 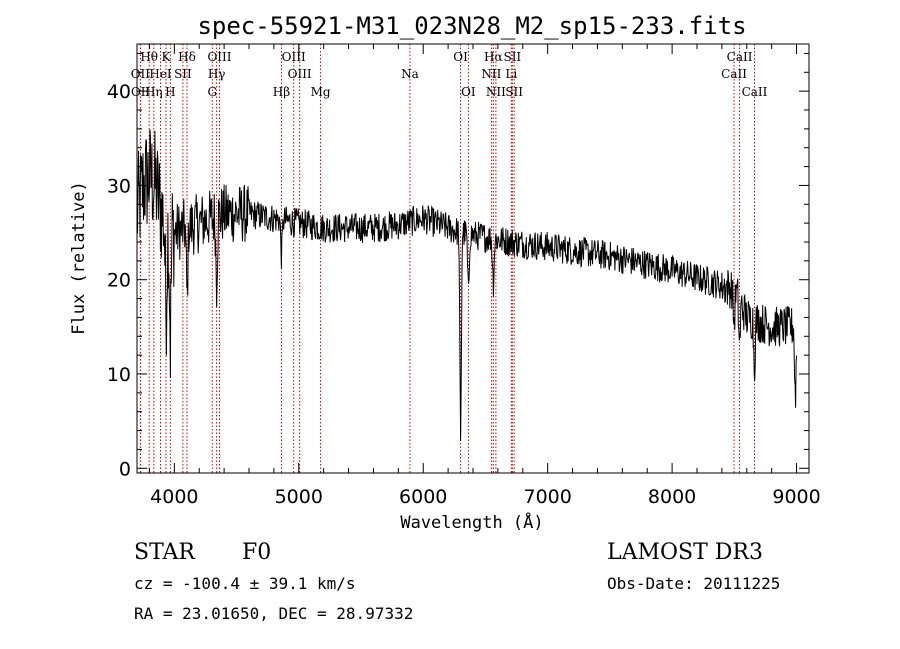 I want to click on y-tick-label: 20, so click(x=119, y=281).